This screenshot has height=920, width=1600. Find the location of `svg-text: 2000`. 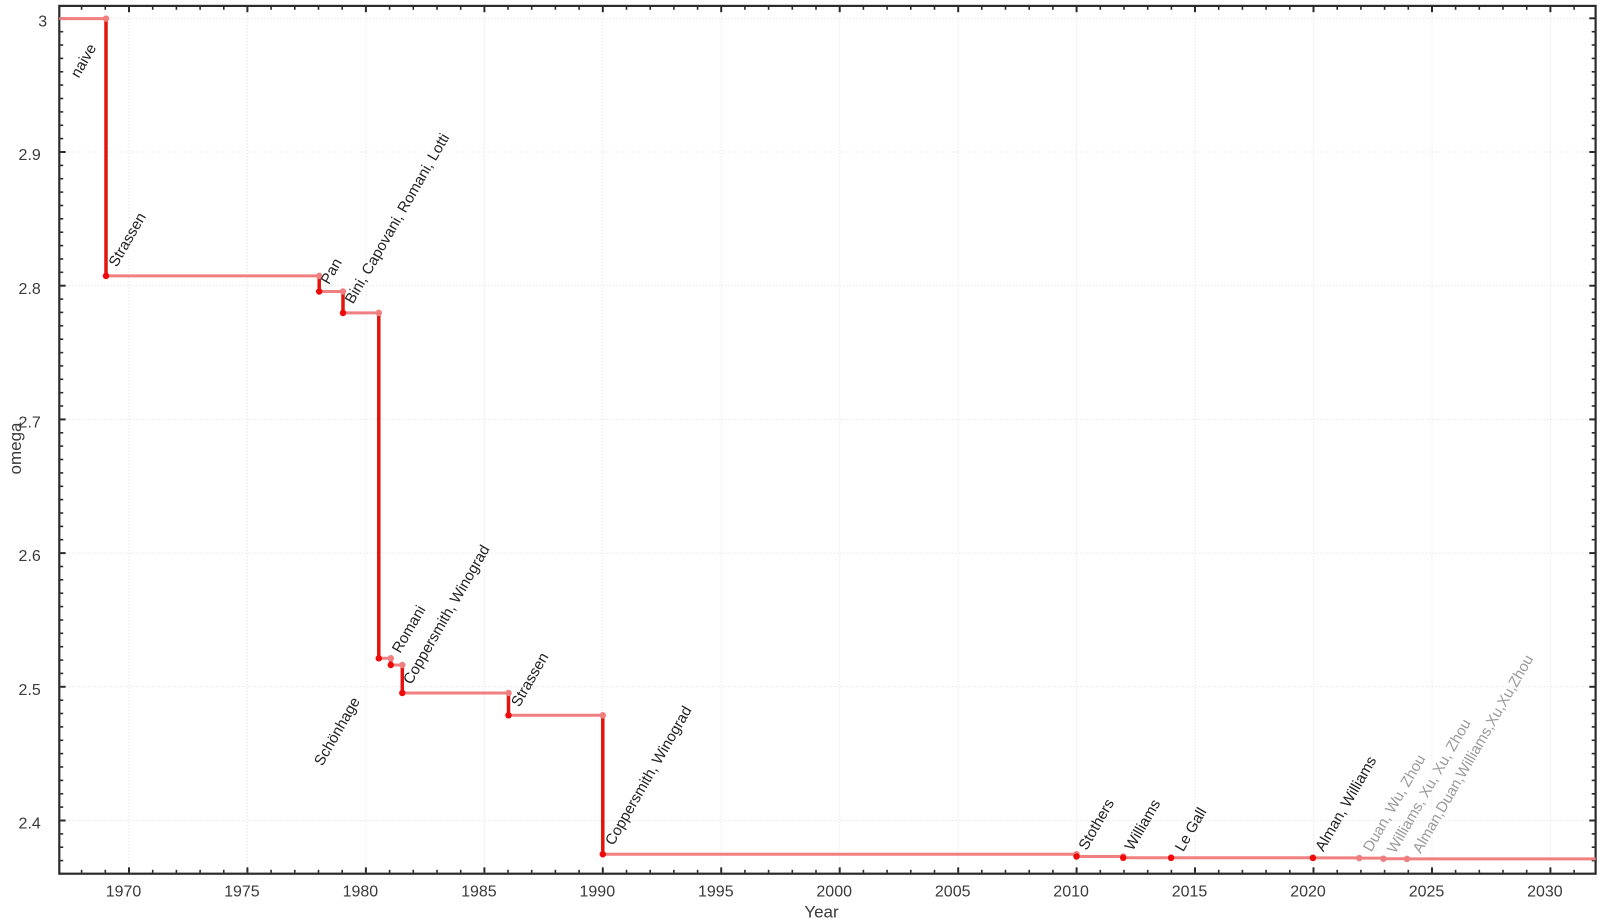

svg-text: 2000 is located at coordinates (834, 891).